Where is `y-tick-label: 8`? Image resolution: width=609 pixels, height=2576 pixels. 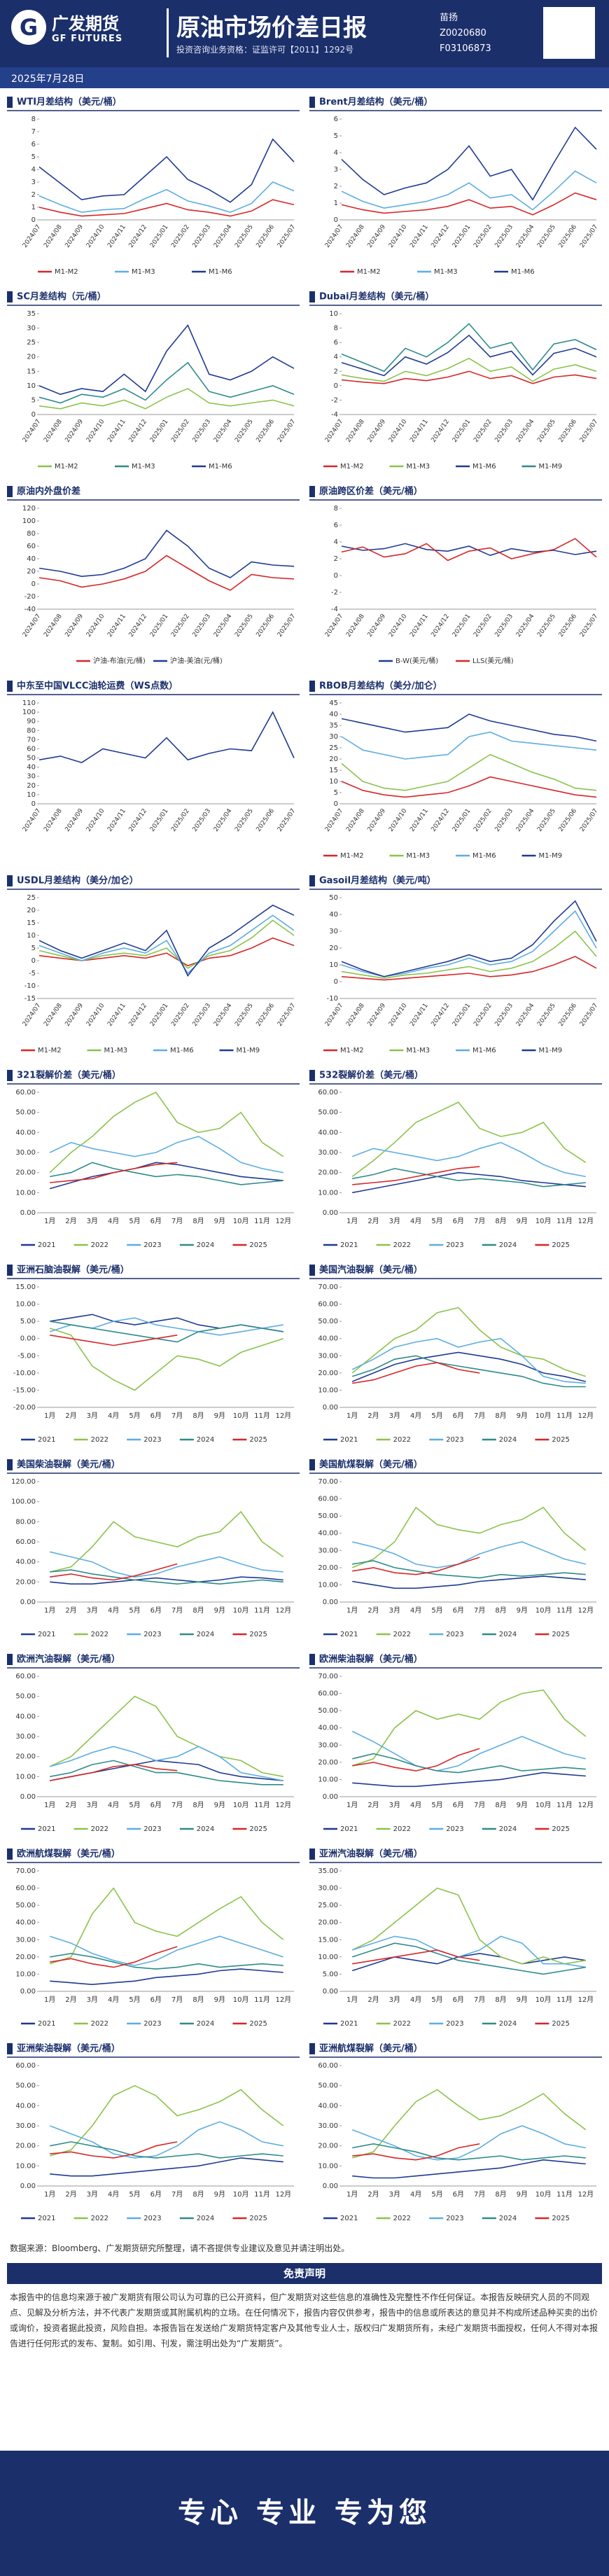 y-tick-label: 8 is located at coordinates (336, 329).